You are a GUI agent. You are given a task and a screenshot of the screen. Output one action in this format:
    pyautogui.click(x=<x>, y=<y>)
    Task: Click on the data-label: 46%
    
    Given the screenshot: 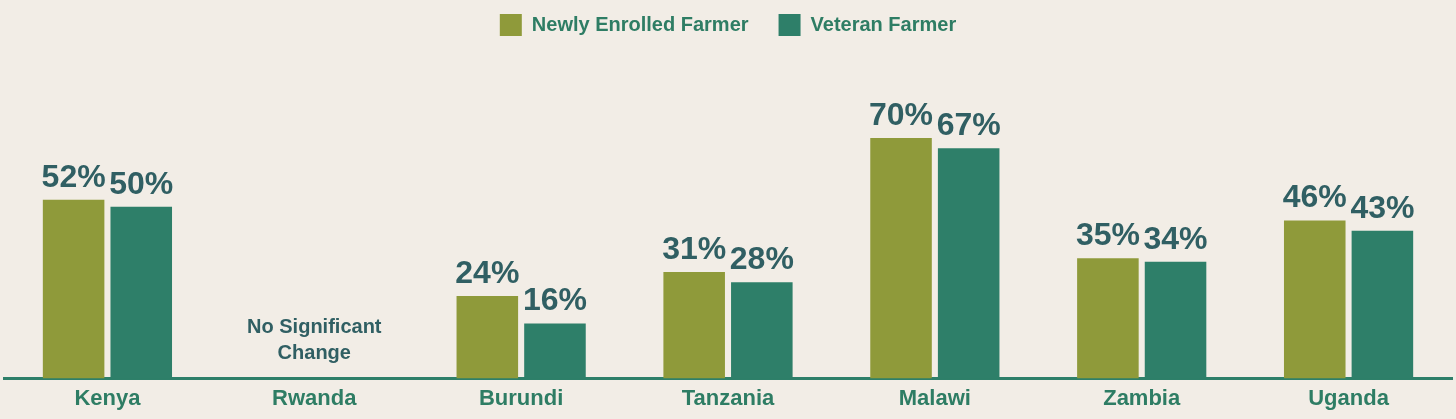 What is the action you would take?
    pyautogui.click(x=1314, y=196)
    